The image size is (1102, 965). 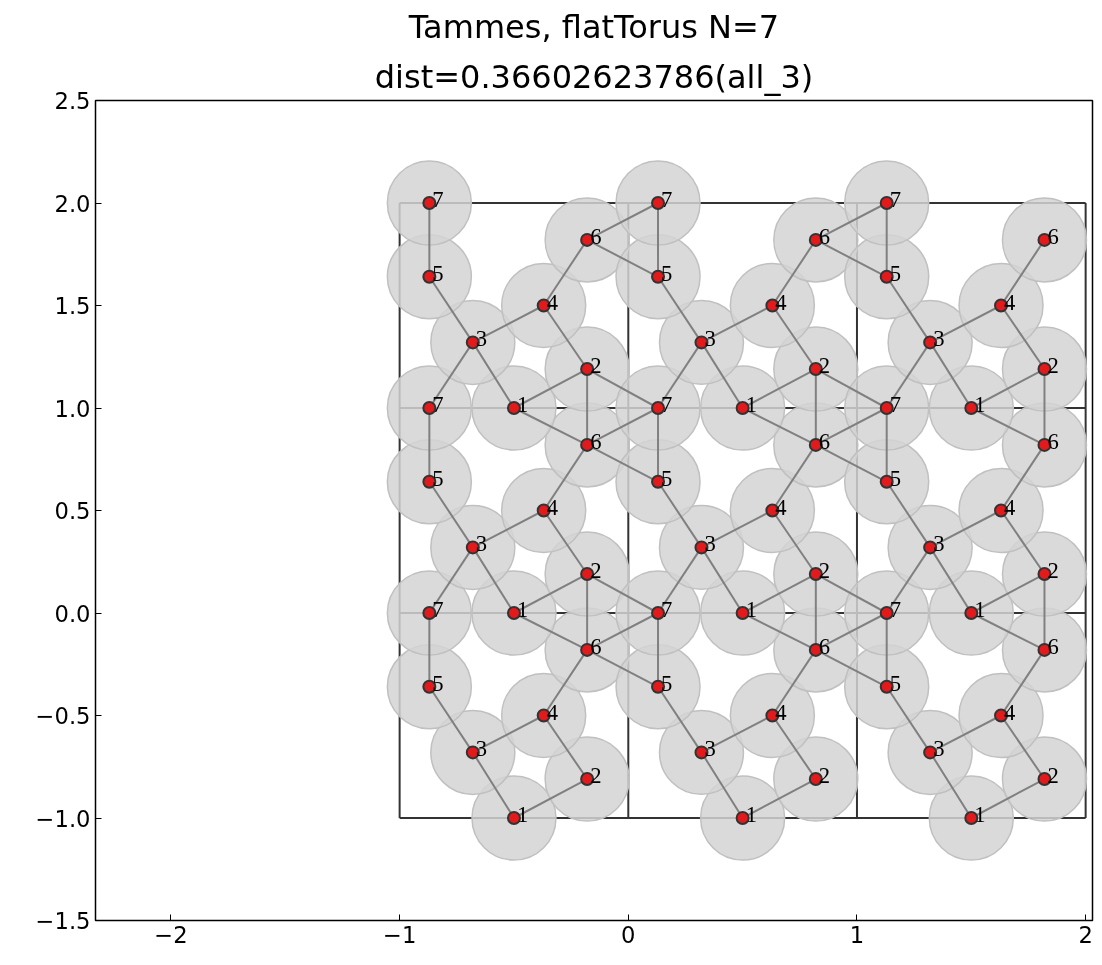 What do you see at coordinates (171, 934) in the screenshot?
I see `x-tick-label: −2` at bounding box center [171, 934].